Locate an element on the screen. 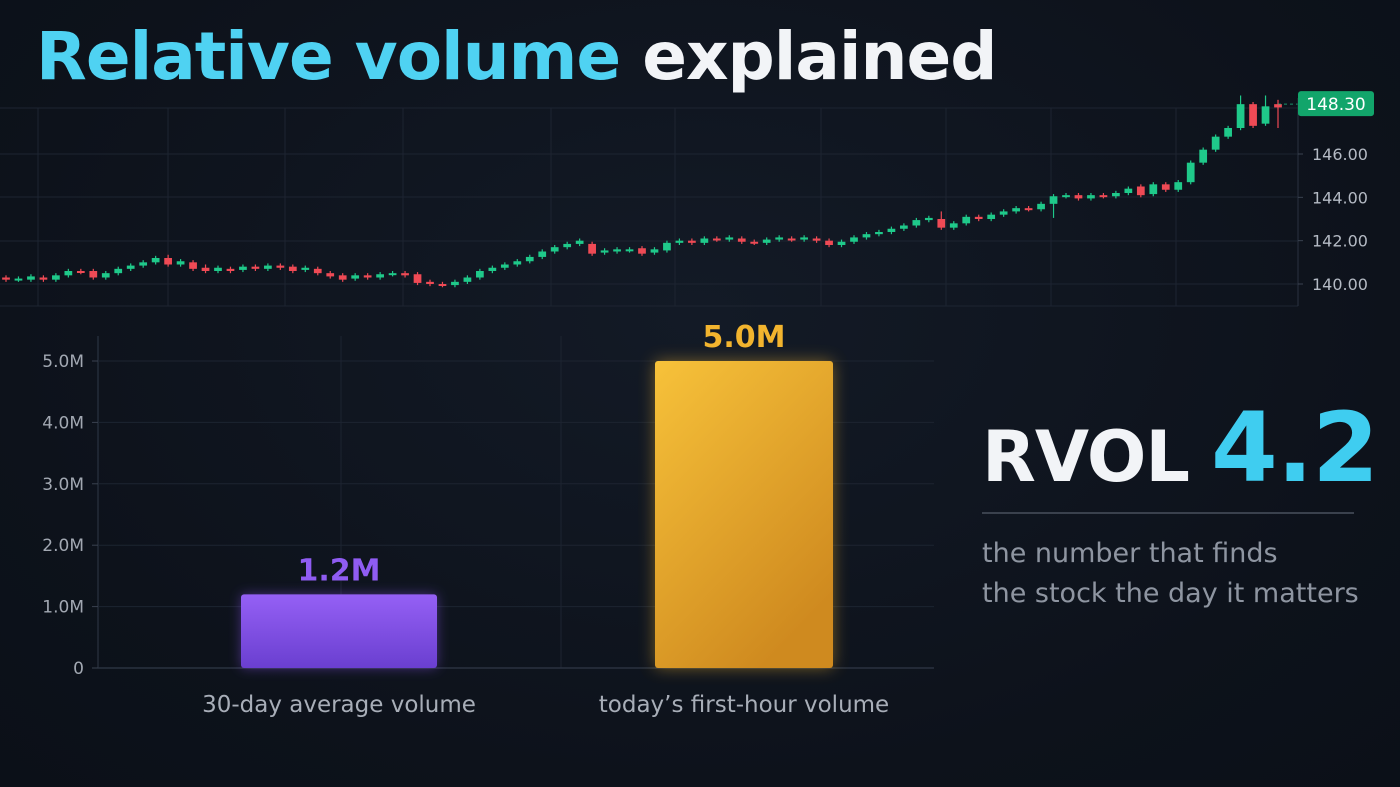  bar-value-label: 1.2M is located at coordinates (339, 570).